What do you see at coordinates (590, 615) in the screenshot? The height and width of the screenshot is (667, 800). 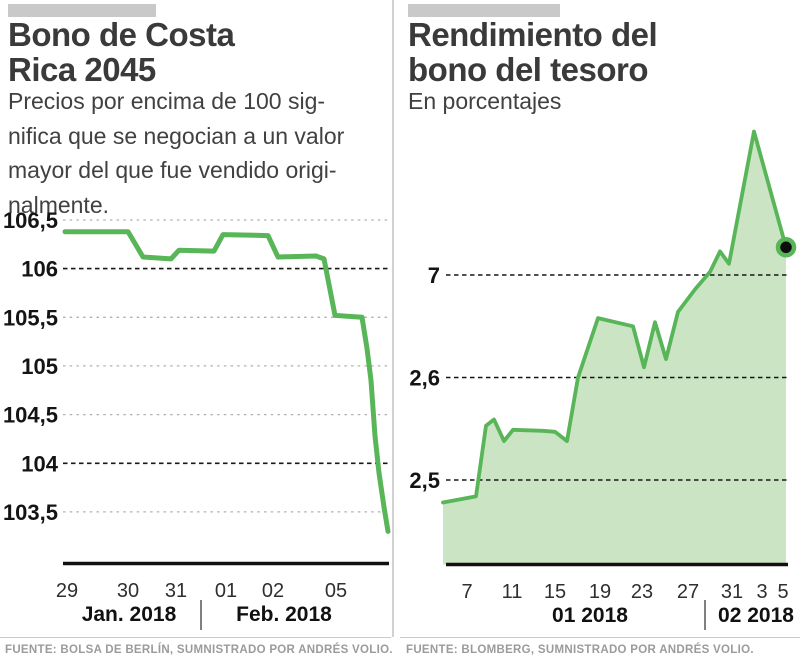 I see `month-label: 01 2018` at bounding box center [590, 615].